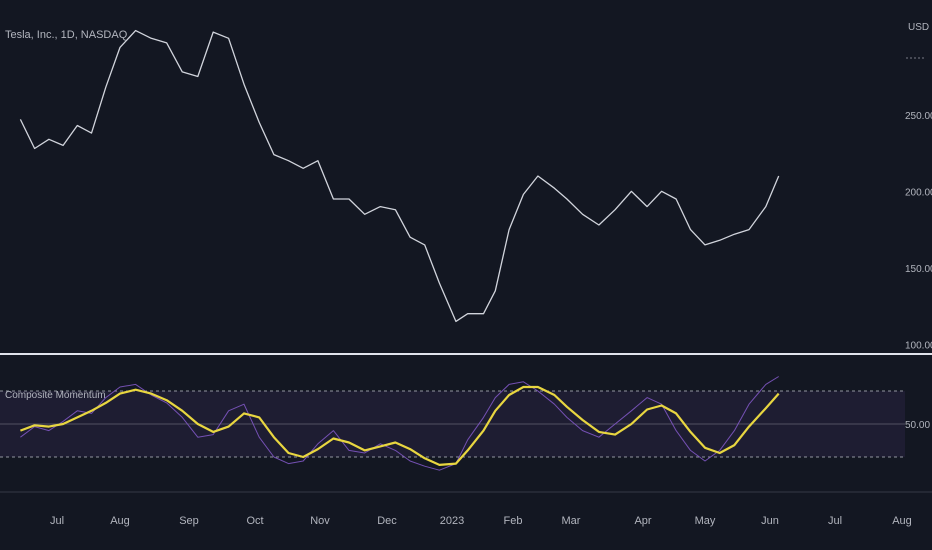 The image size is (932, 550). What do you see at coordinates (918, 269) in the screenshot?
I see `price-tick-label: 150.00` at bounding box center [918, 269].